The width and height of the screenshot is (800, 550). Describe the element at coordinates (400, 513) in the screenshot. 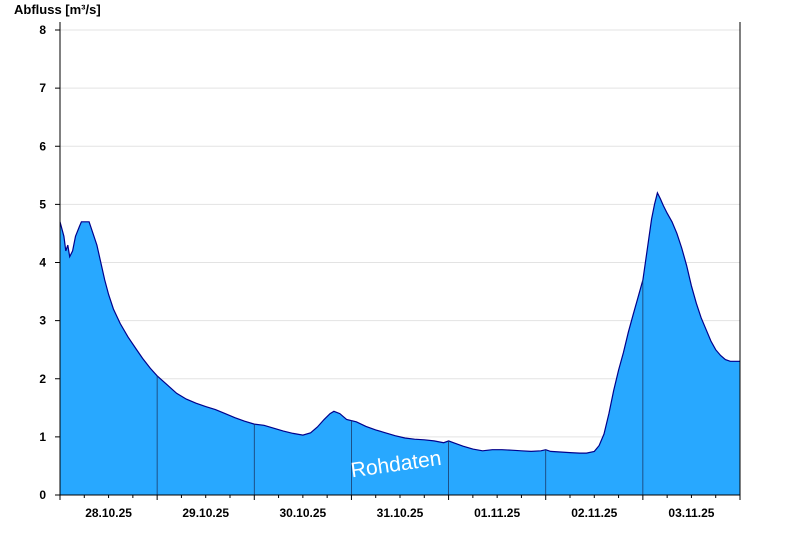

I see `x-tick-label: 31.10.25` at that location.